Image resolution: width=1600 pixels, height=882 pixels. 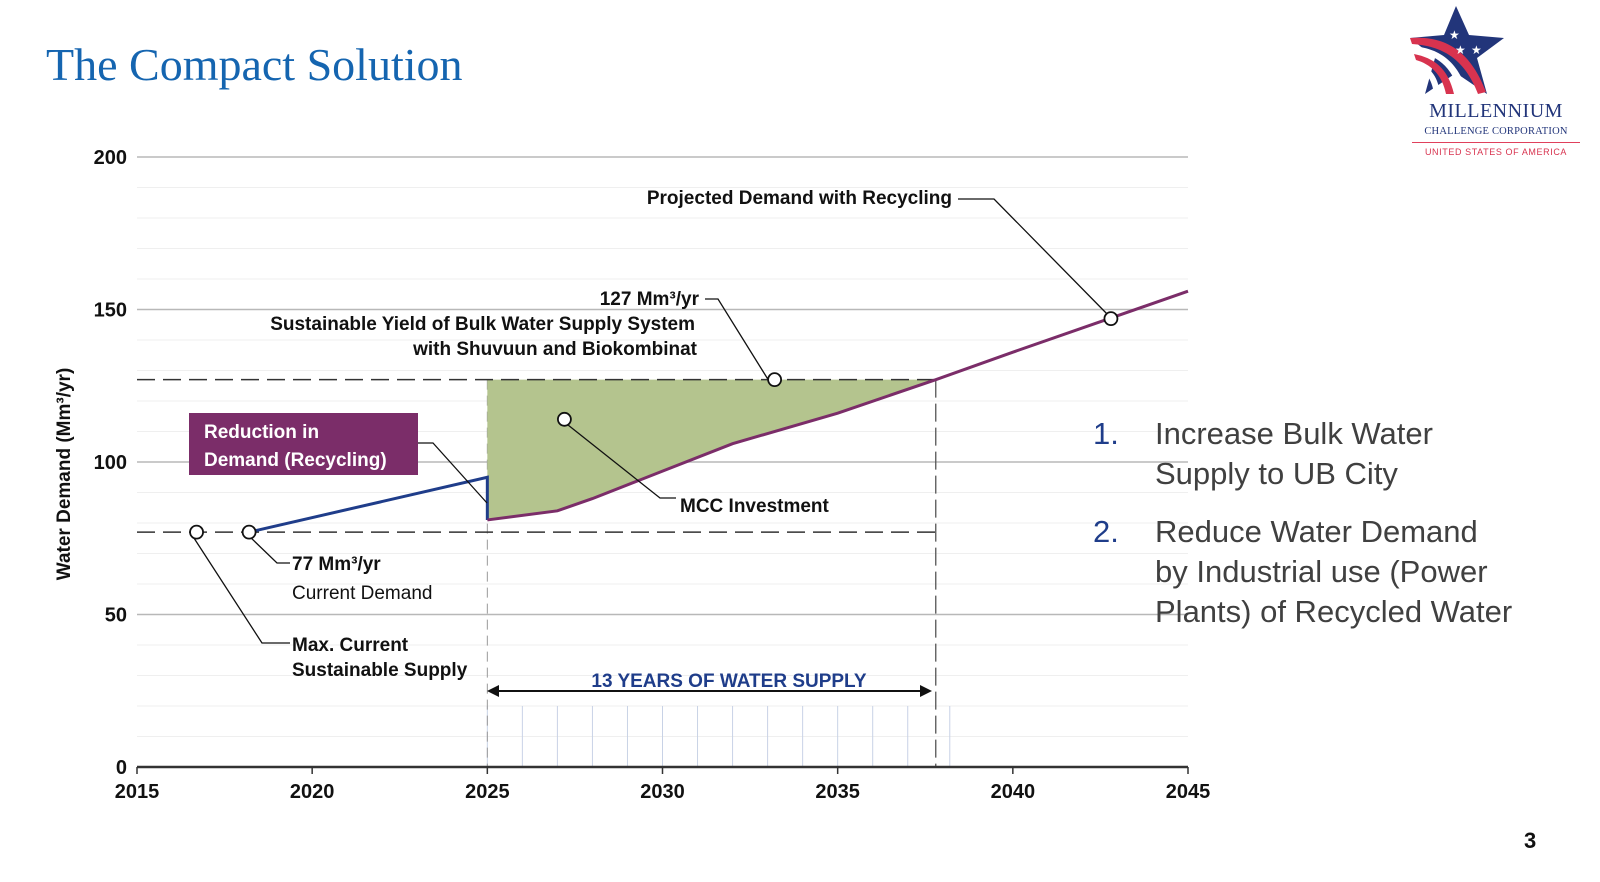 I want to click on leader-reduction, so click(x=453, y=473).